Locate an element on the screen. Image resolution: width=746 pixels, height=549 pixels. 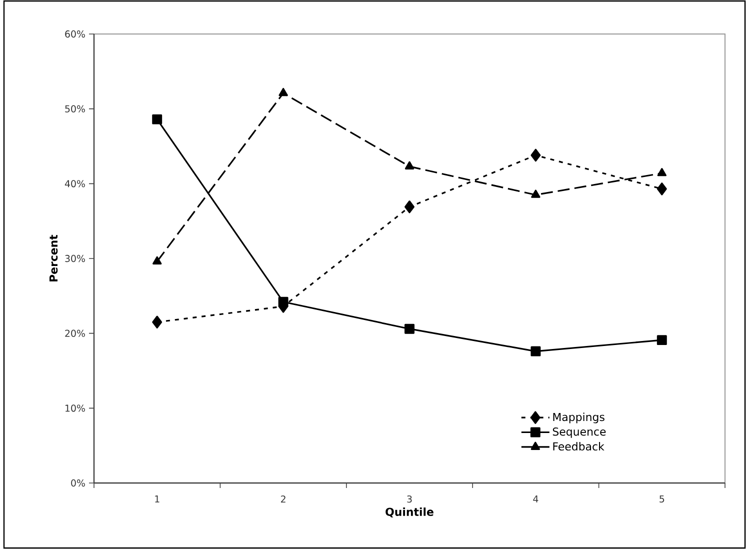
legend-label: Sequence is located at coordinates (579, 432).